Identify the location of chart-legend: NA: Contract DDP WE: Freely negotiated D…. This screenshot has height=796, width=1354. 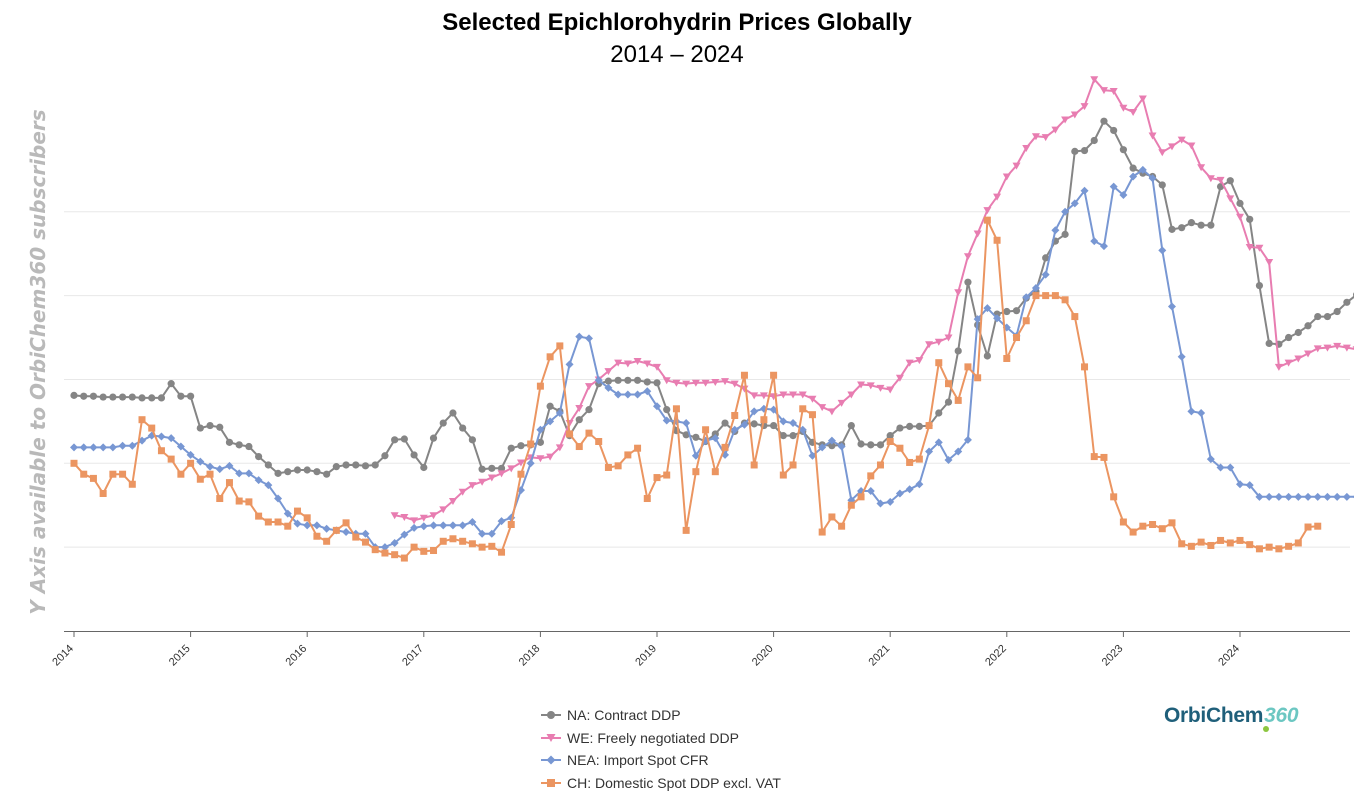
(661, 749).